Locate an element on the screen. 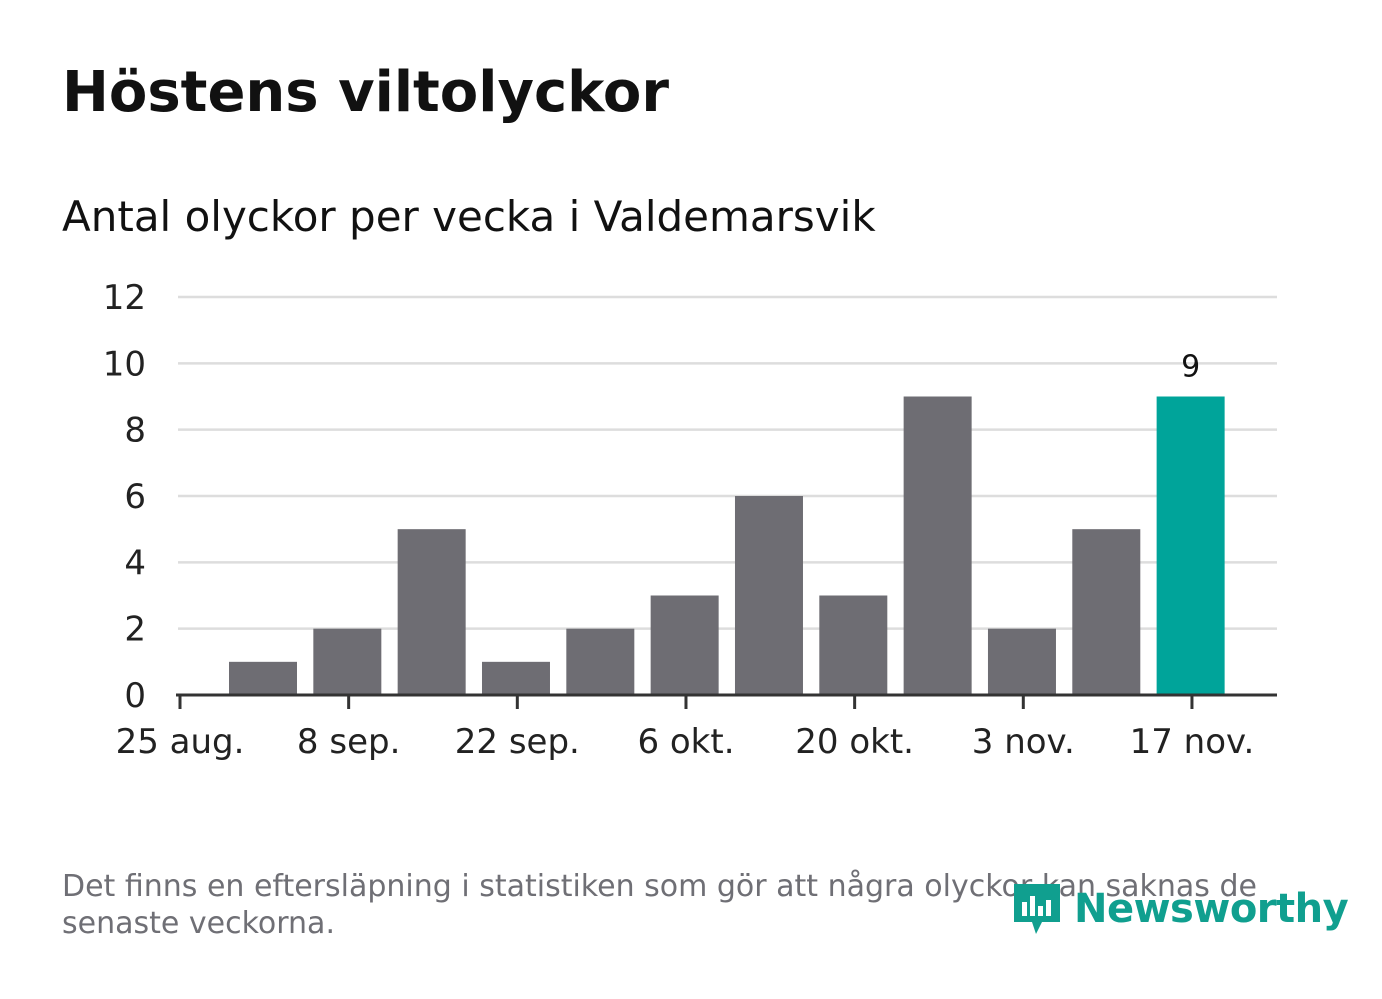 The height and width of the screenshot is (999, 1382). x-tick-label: 22 sep. is located at coordinates (517, 742).